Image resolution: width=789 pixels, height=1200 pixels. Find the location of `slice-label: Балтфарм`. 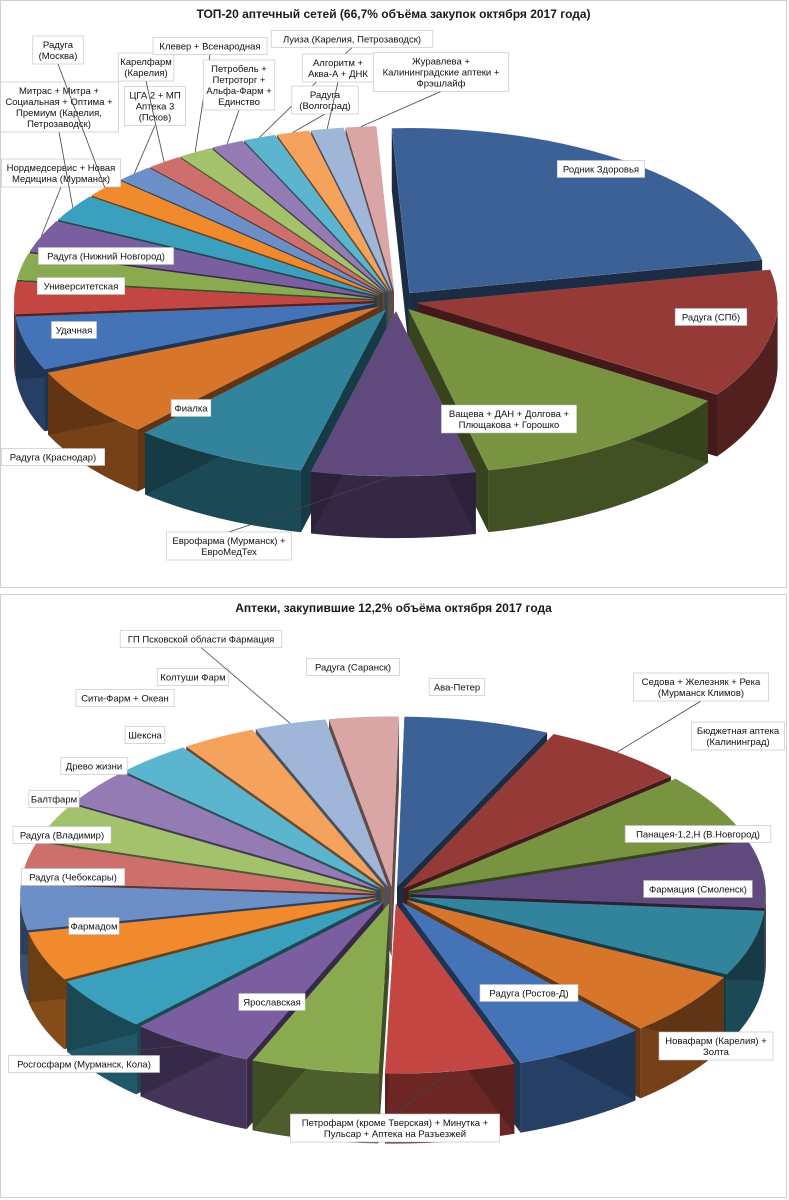

slice-label: Балтфарм is located at coordinates (54, 800).